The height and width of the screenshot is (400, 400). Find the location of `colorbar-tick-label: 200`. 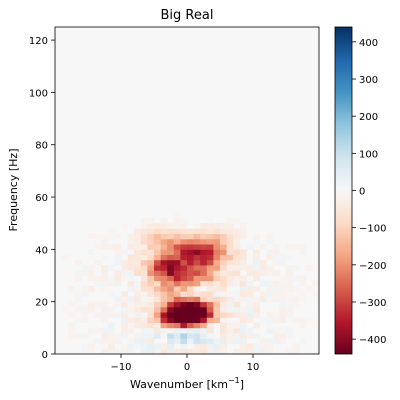

colorbar-tick-label: 200 is located at coordinates (368, 117).